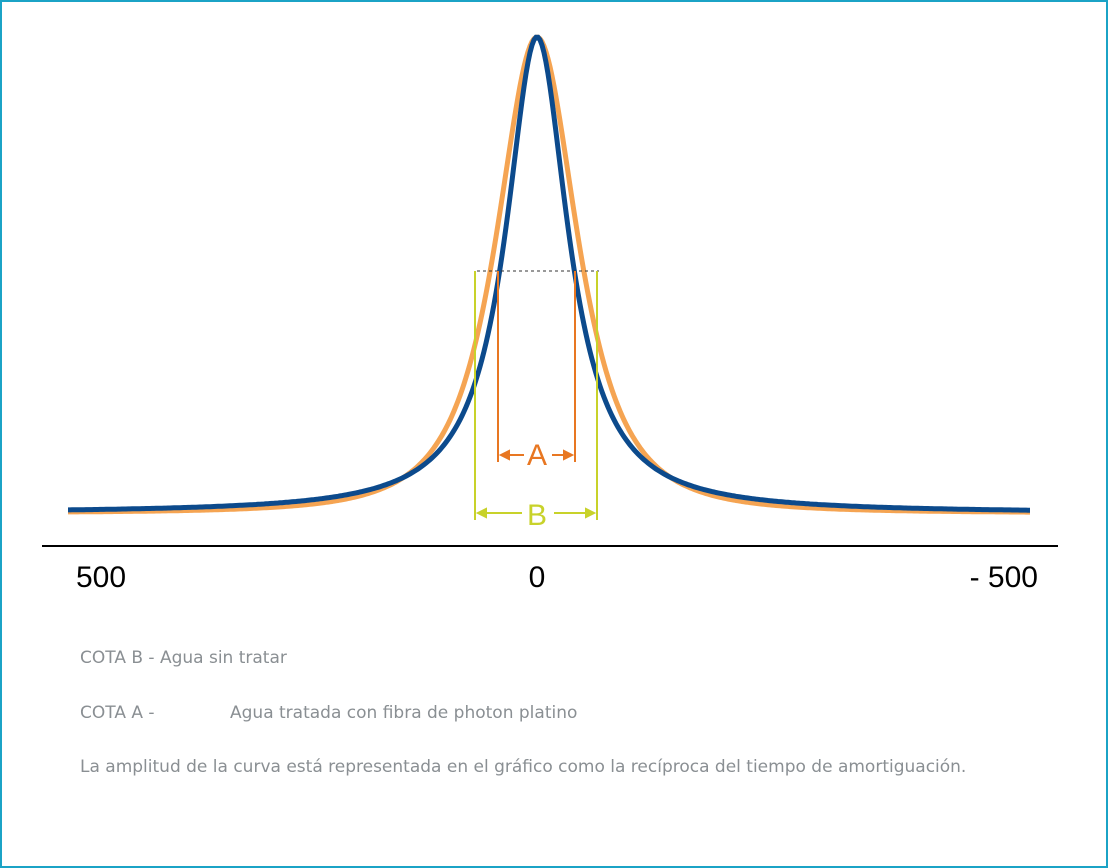 The height and width of the screenshot is (868, 1108). Describe the element at coordinates (536, 366) in the screenshot. I see `a-dimension` at that location.